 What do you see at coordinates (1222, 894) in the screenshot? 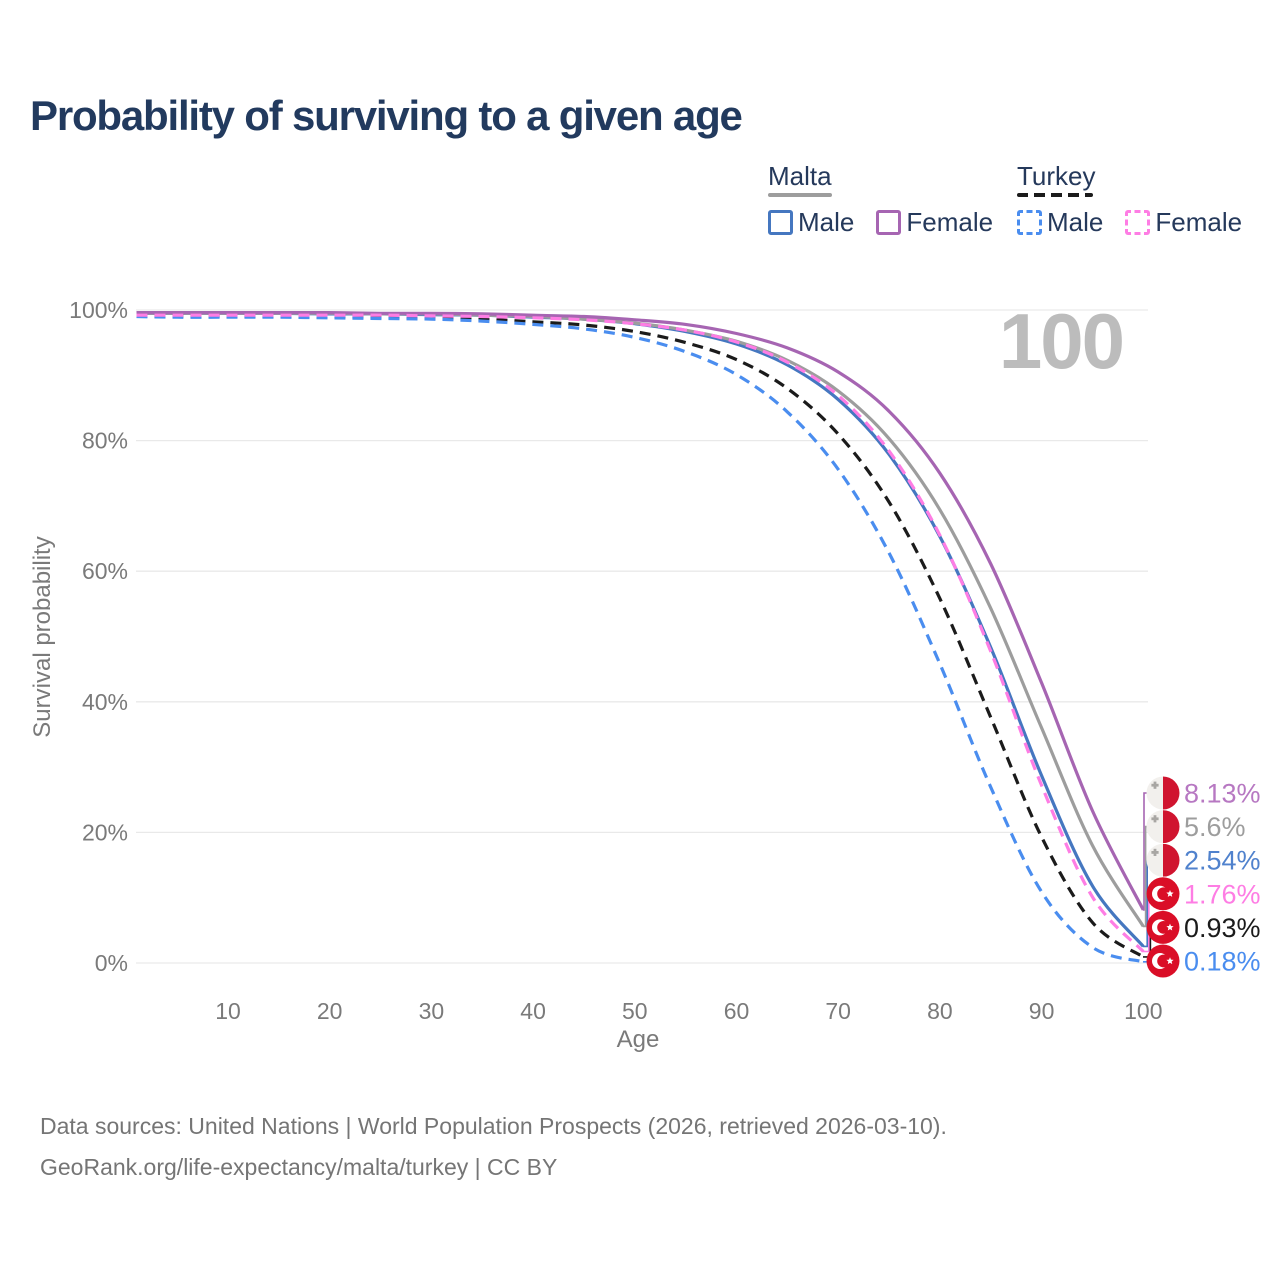
I see `end-value-label: 1.76%` at bounding box center [1222, 894].